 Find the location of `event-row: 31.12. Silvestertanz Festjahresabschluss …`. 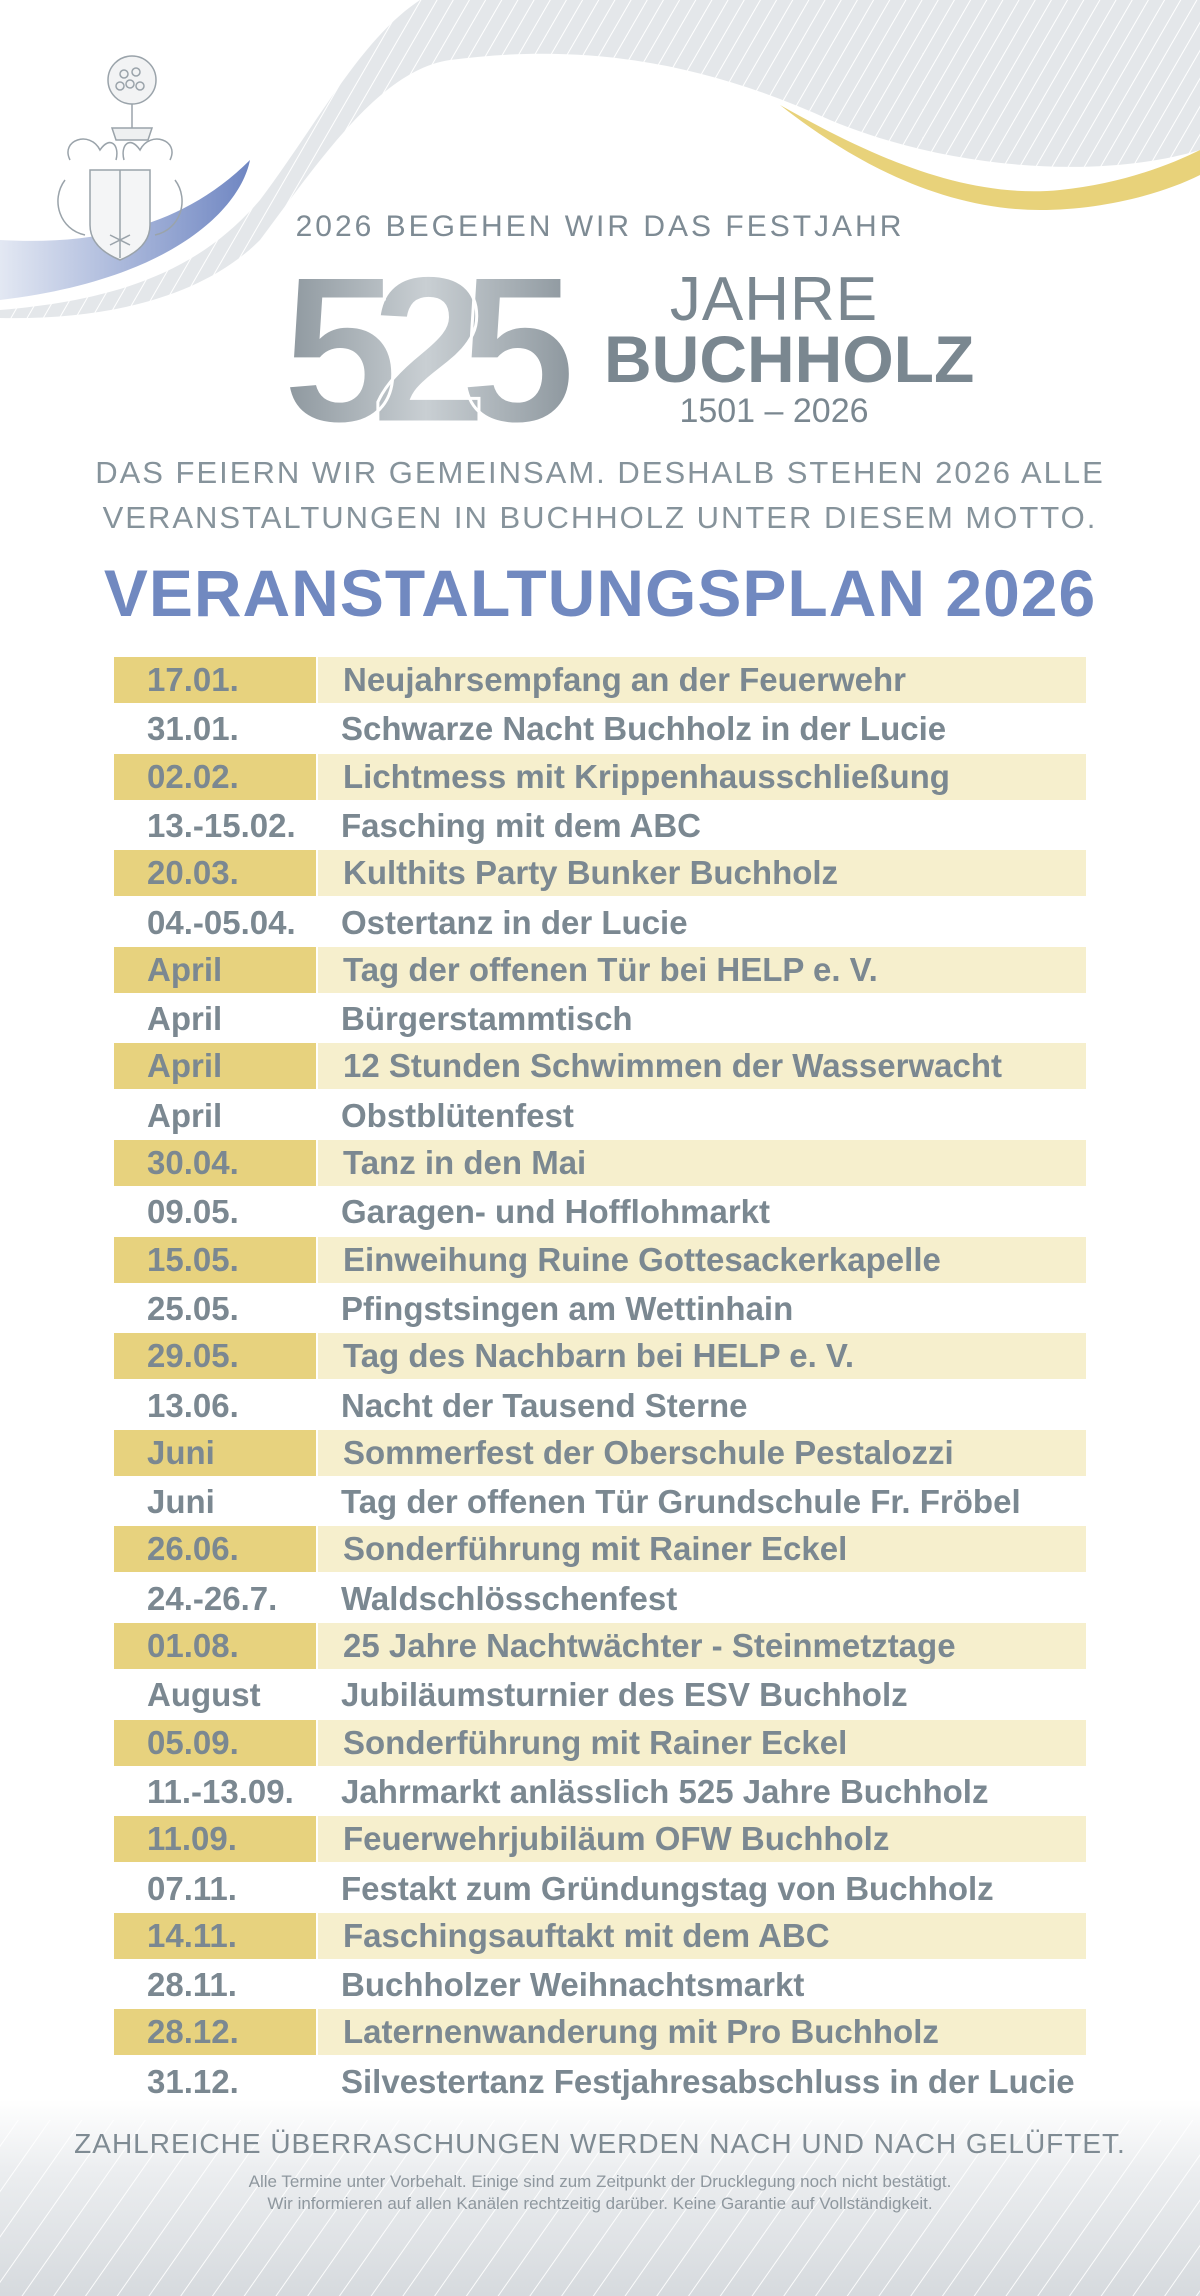

event-row: 31.12. Silvestertanz Festjahresabschluss … is located at coordinates (600, 2082).